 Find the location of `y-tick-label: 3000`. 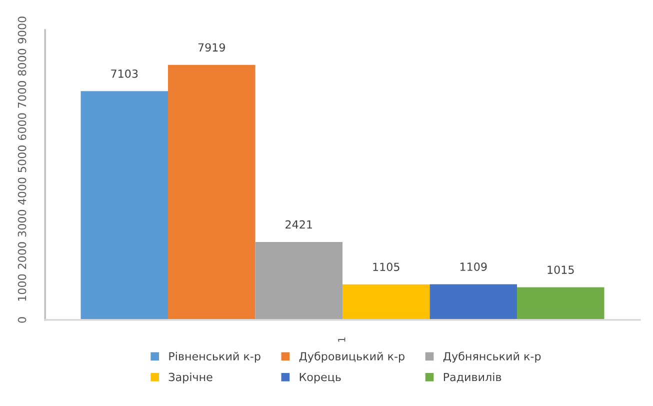

y-tick-label: 3000 is located at coordinates (22, 223).